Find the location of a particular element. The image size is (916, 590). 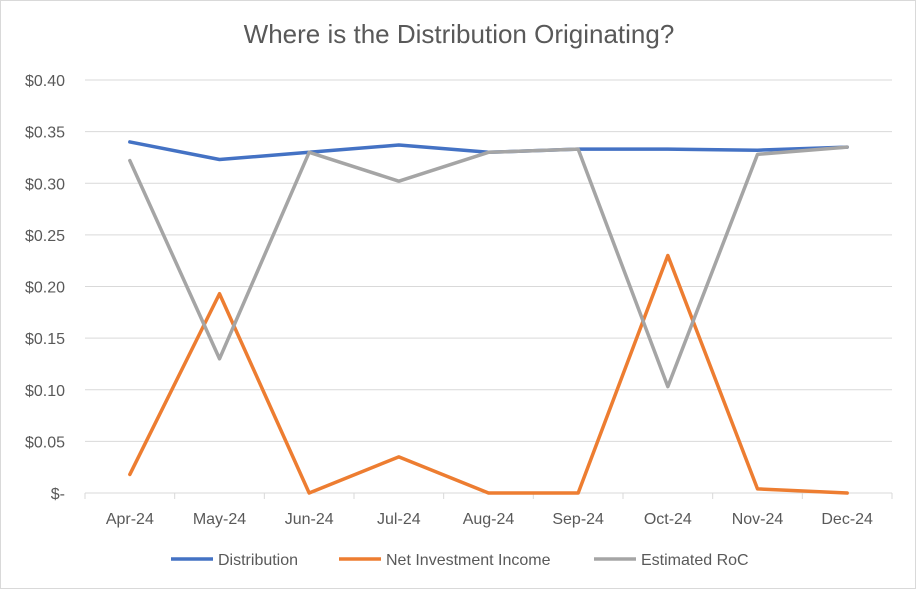

y-tick-label: $0.10 is located at coordinates (45, 391).